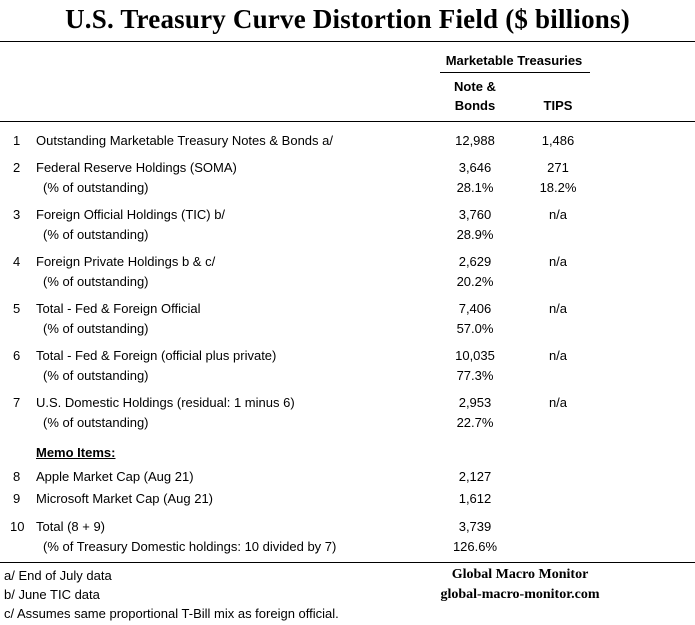  What do you see at coordinates (520, 574) in the screenshot?
I see `brand-name: Global Macro Monitor` at bounding box center [520, 574].